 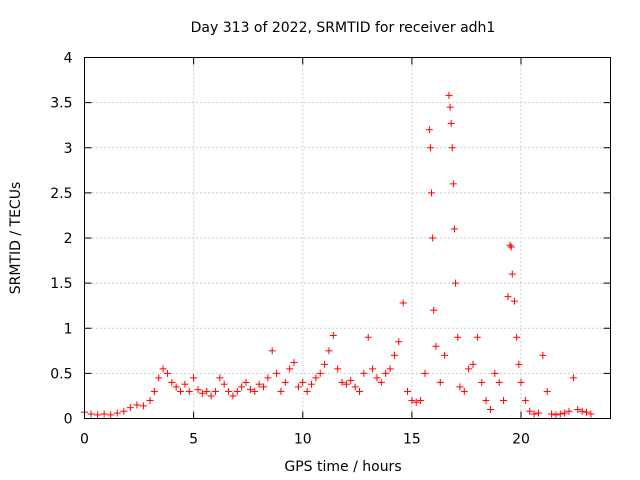 I want to click on x-tick-labels: 0 5 10 15 20, so click(x=305, y=440).